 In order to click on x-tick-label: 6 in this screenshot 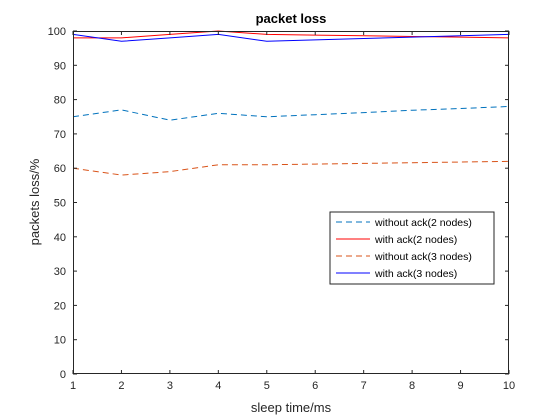, I will do `click(315, 386)`.